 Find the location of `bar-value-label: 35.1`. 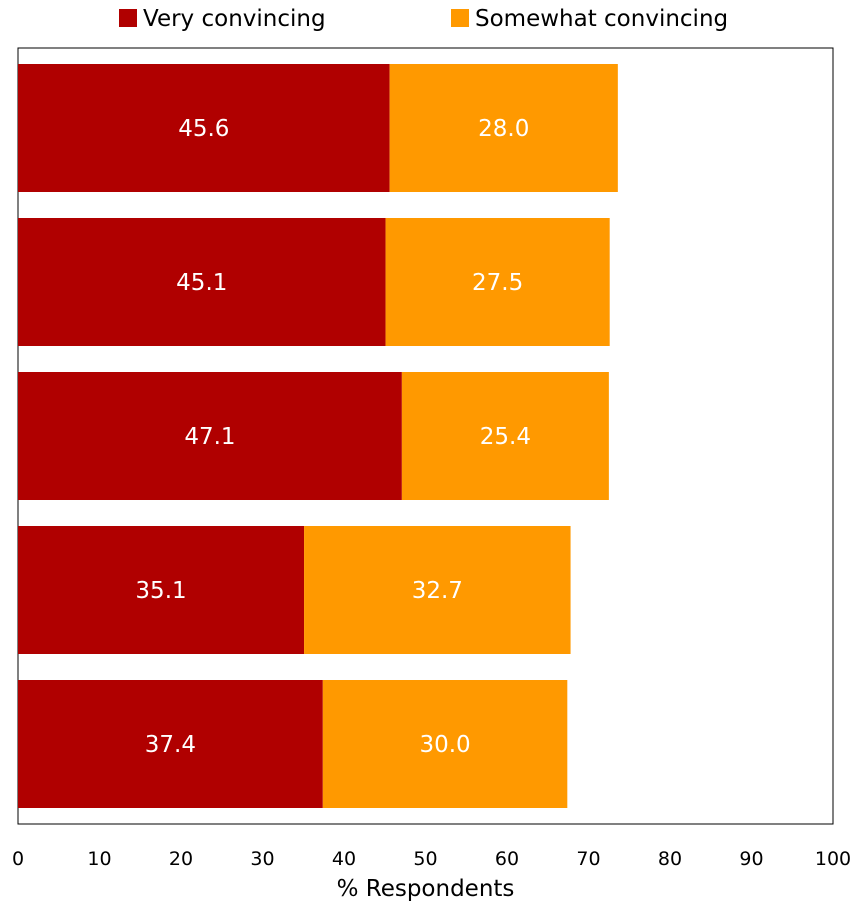

bar-value-label: 35.1 is located at coordinates (160, 591).